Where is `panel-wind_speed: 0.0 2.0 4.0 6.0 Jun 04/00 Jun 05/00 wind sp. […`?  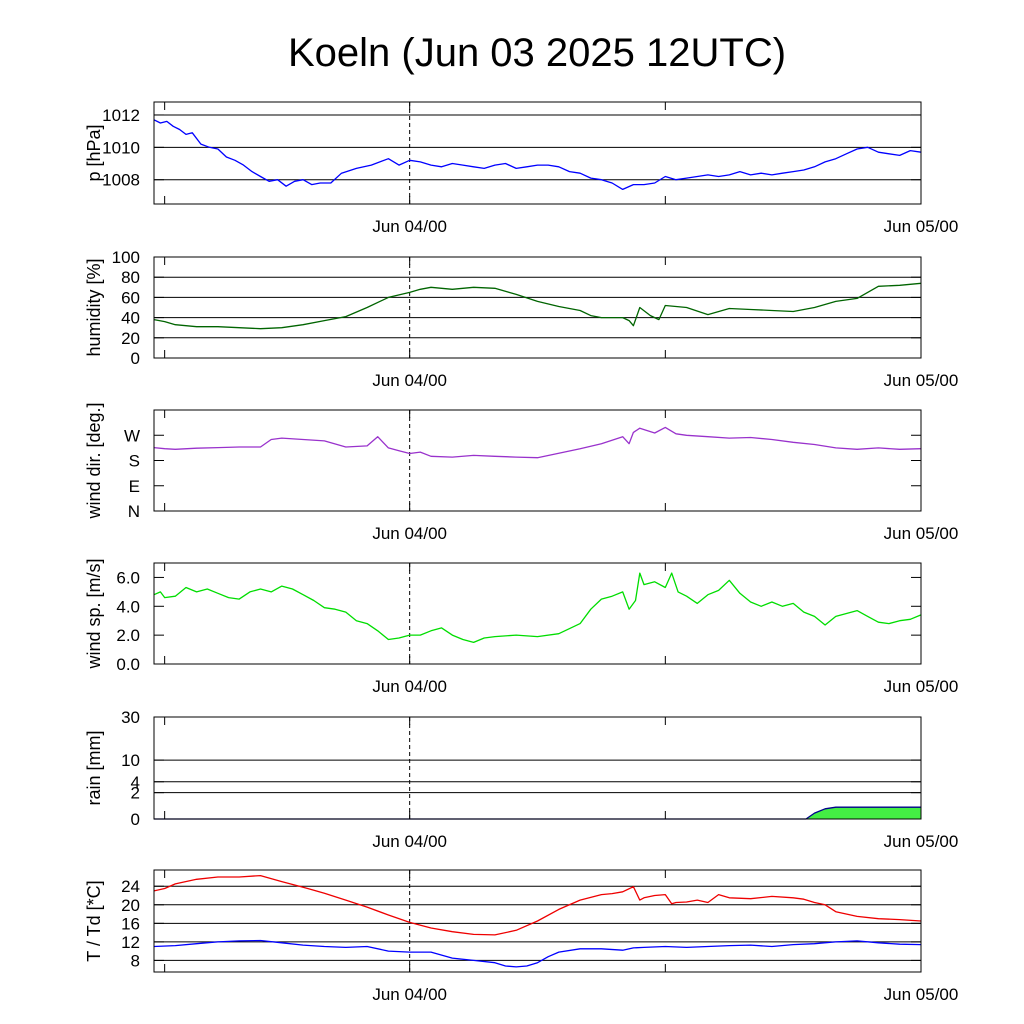
panel-wind_speed: 0.0 2.0 4.0 6.0 Jun 04/00 Jun 05/00 wind sp. [… is located at coordinates (521, 627).